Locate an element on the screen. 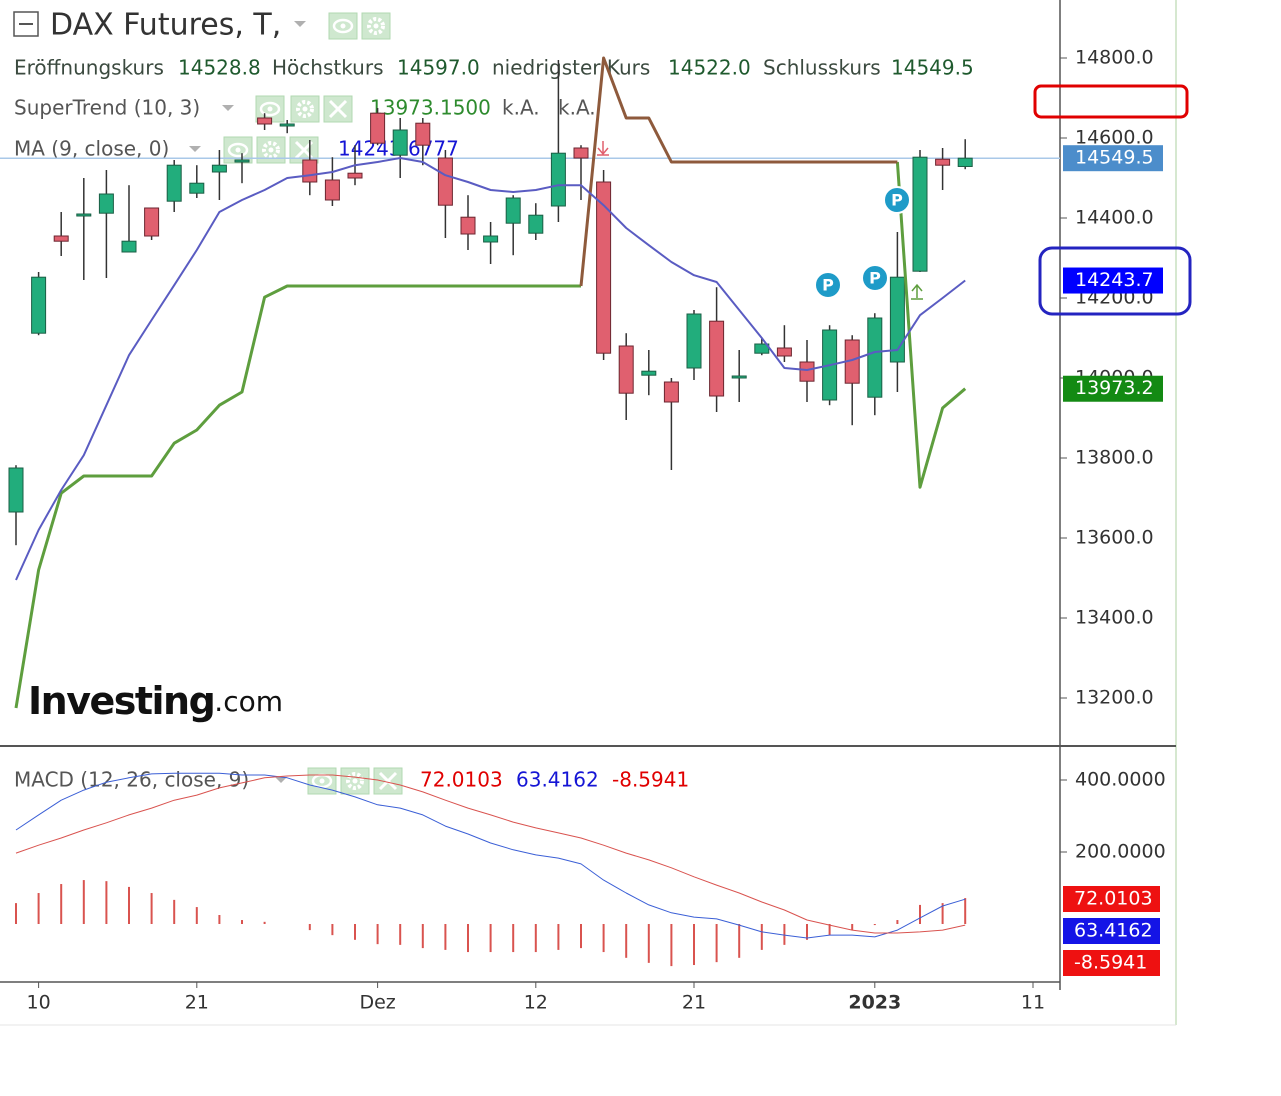  chart-title: DAX Futures, T, is located at coordinates (165, 25).